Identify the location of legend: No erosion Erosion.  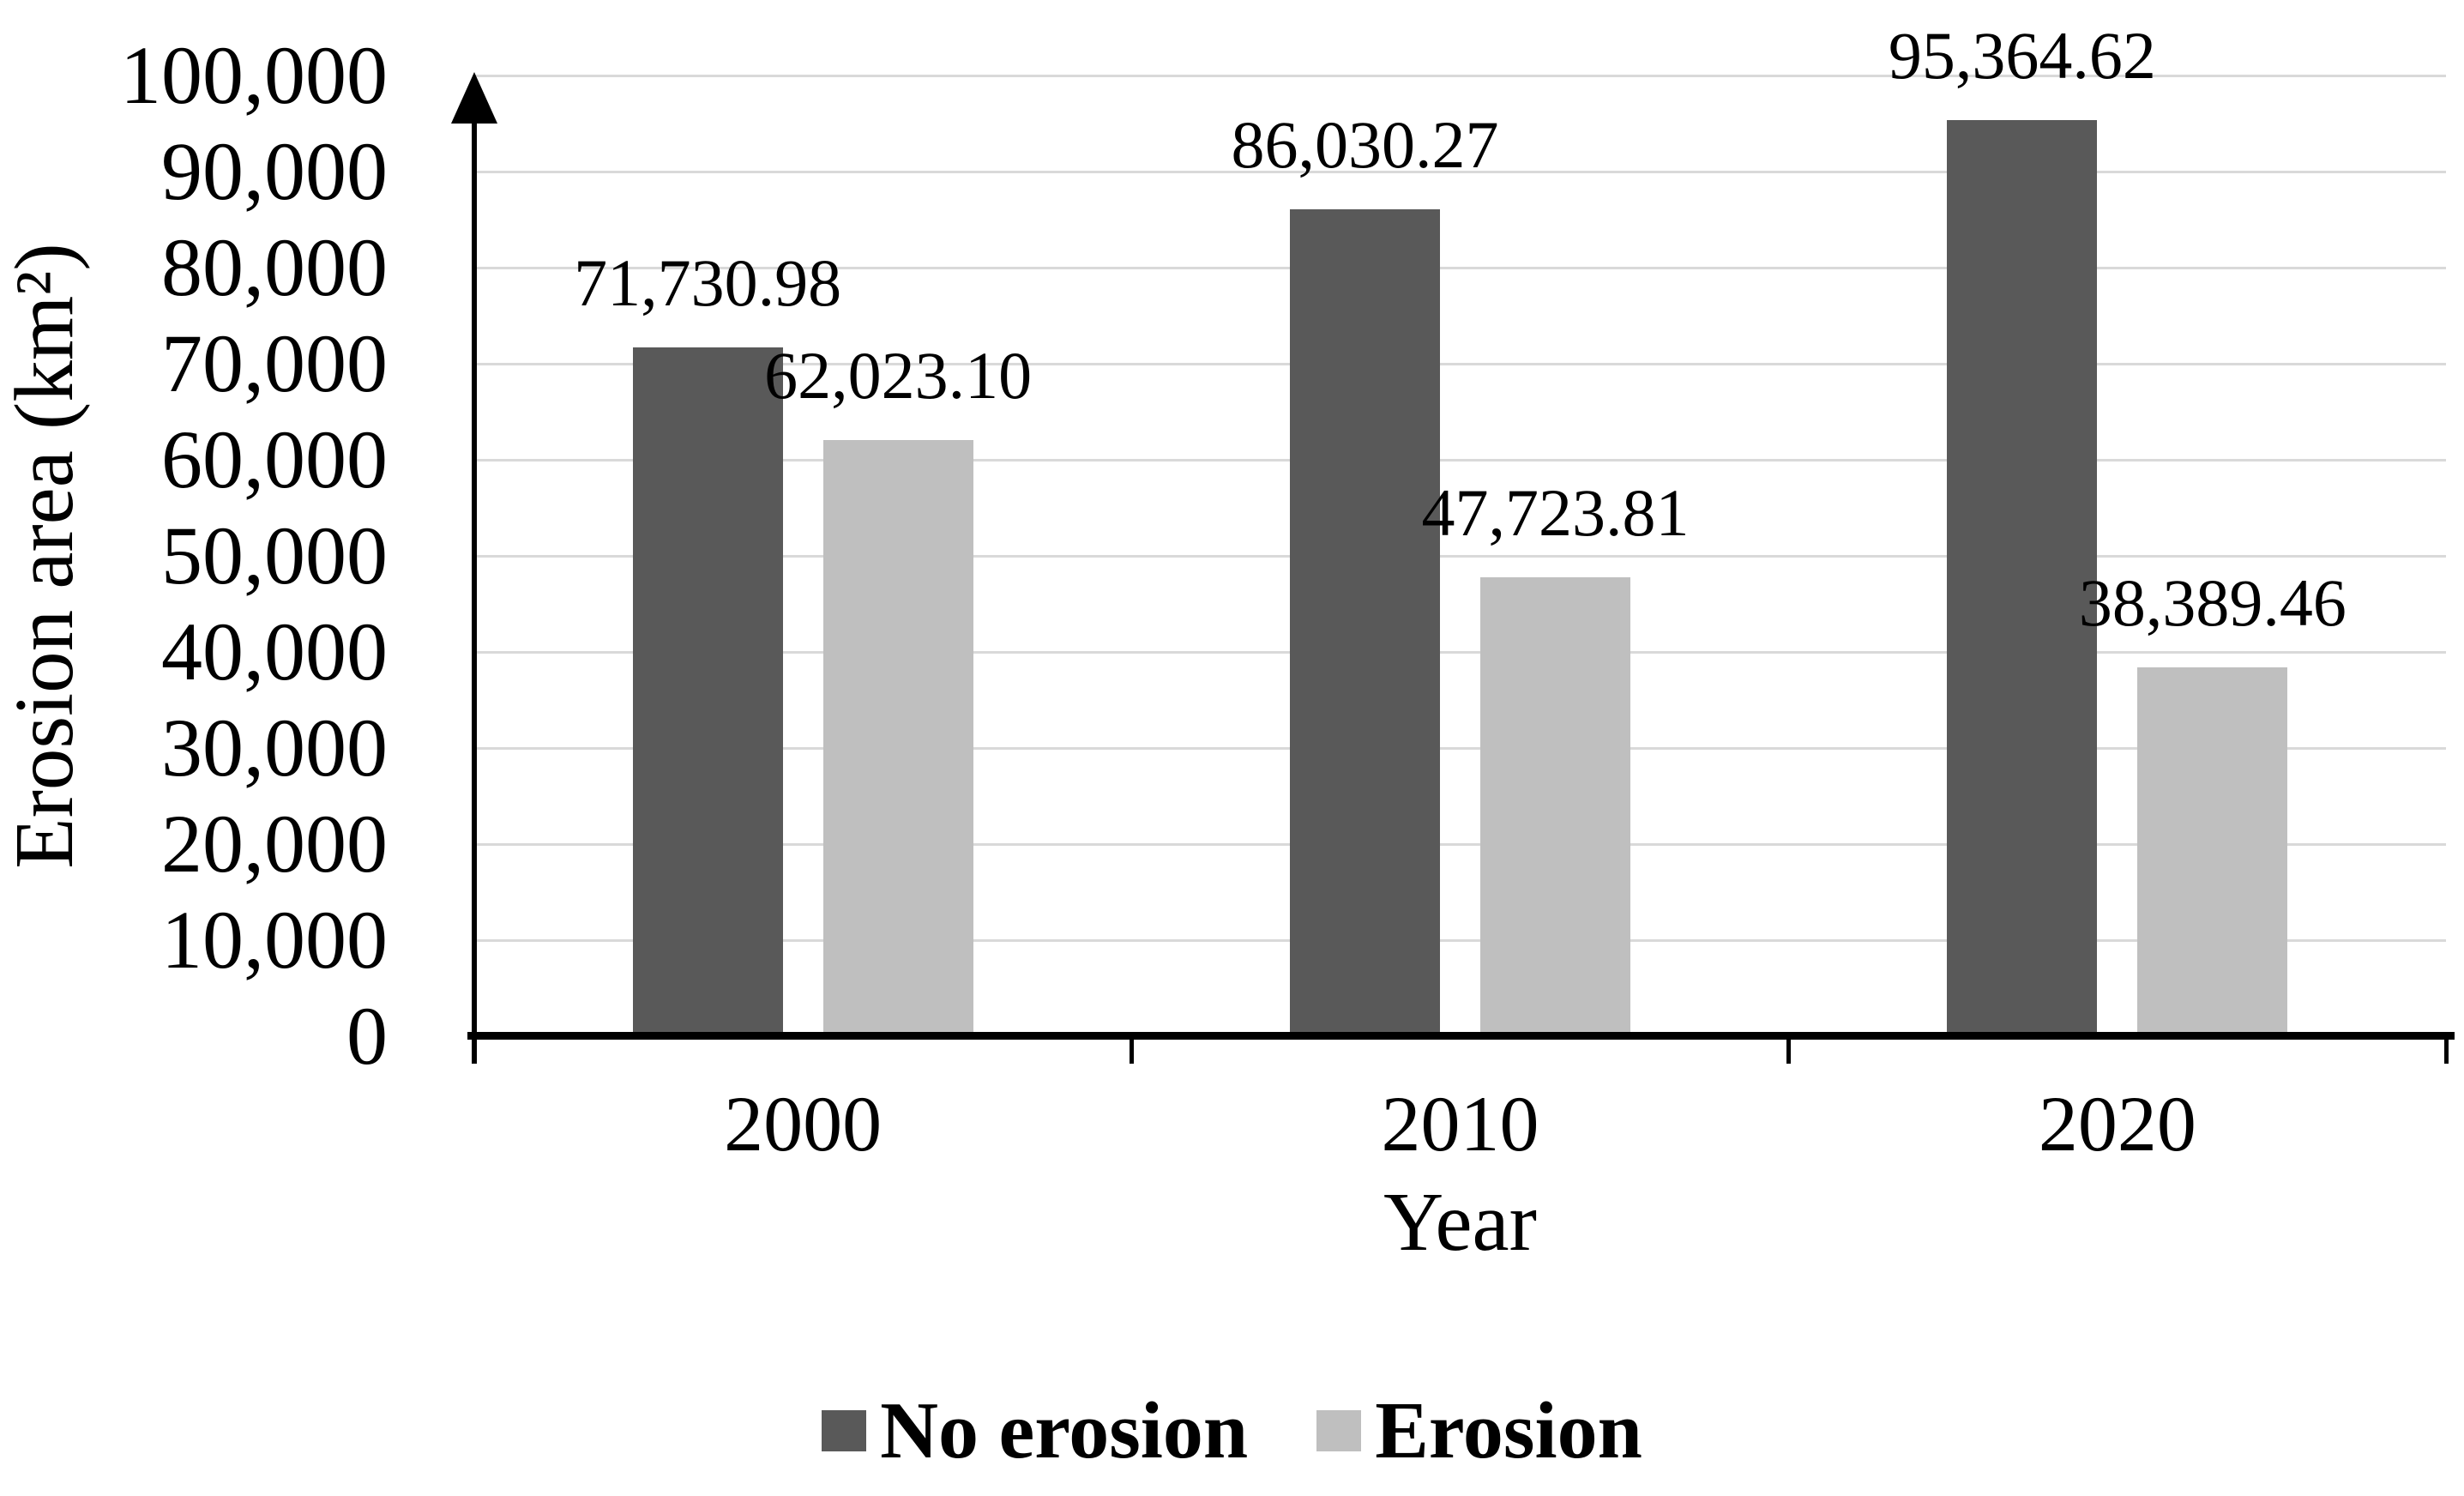
(1232, 1430).